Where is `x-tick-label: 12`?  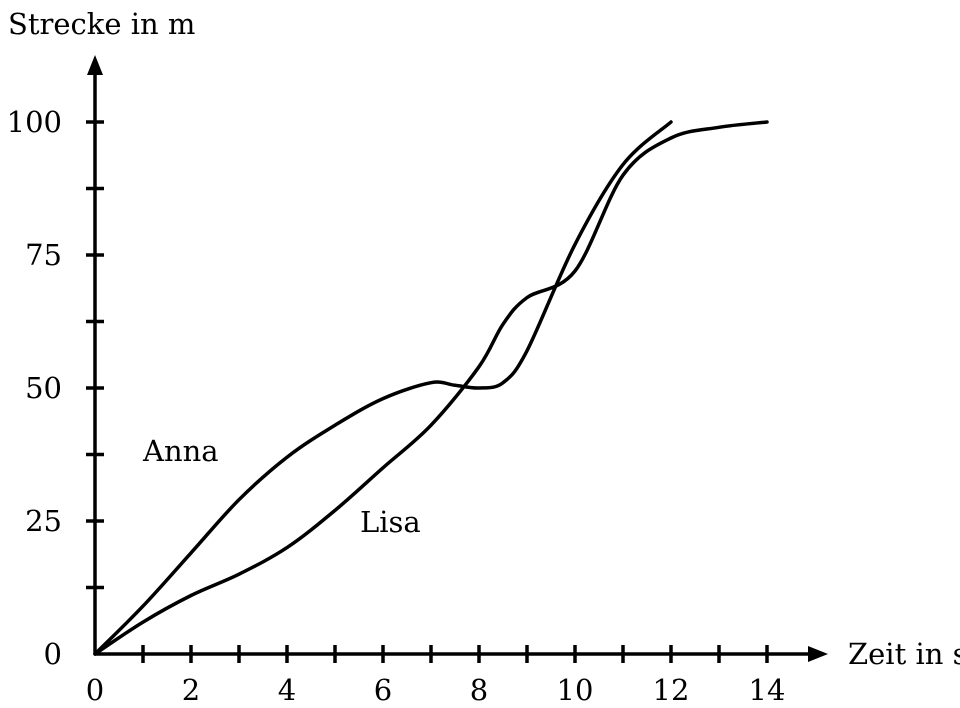
x-tick-label: 12 is located at coordinates (671, 690).